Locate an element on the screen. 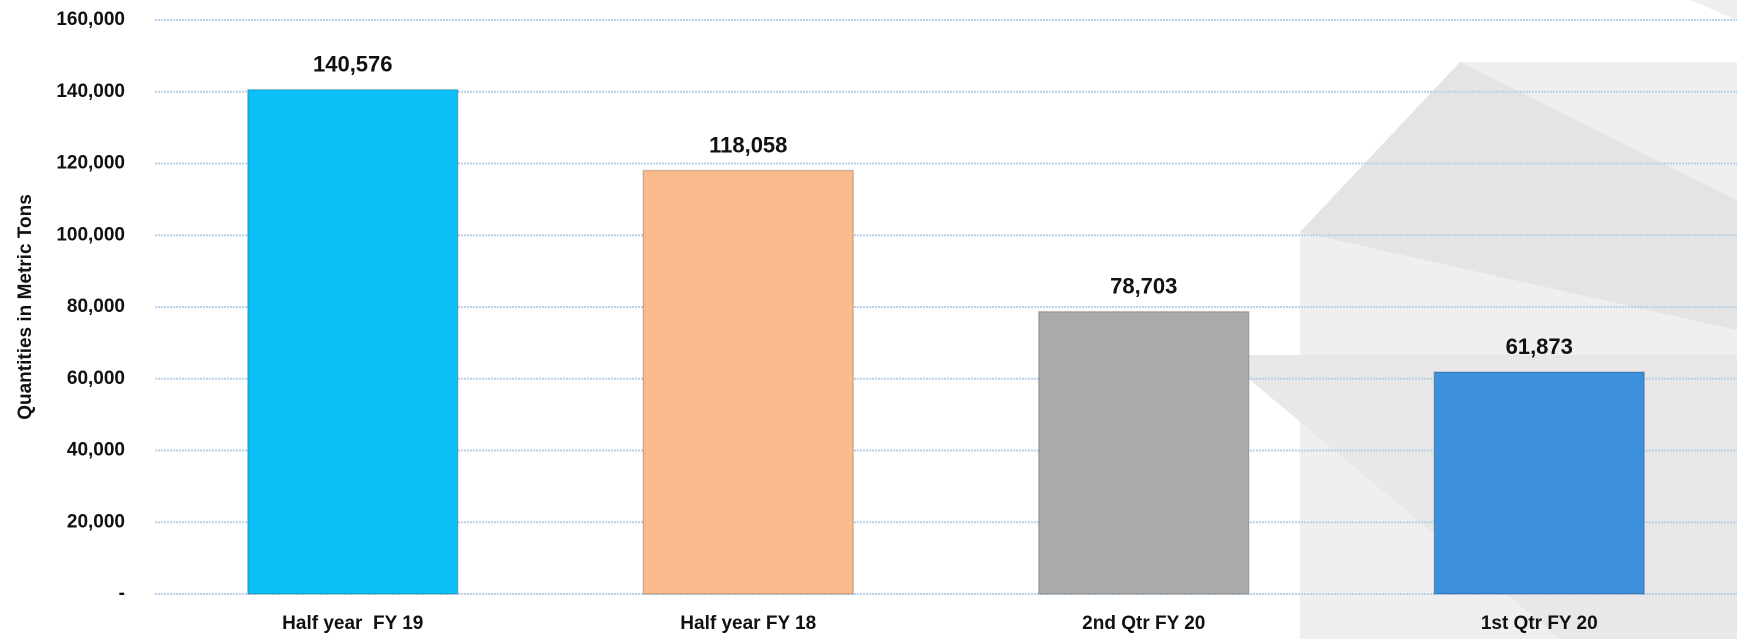 This screenshot has height=639, width=1737. y-tick-label: 100,000 is located at coordinates (90, 234).